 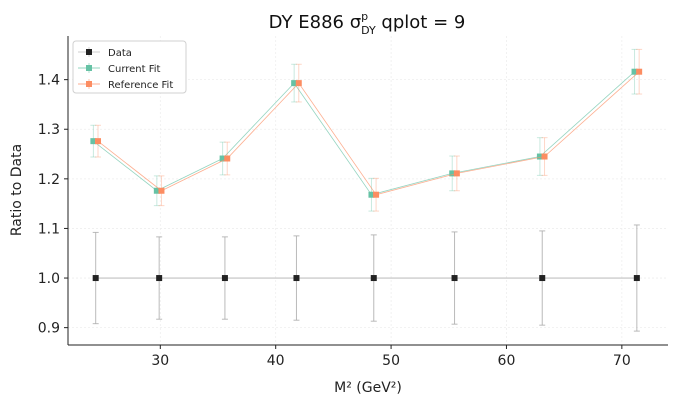 What do you see at coordinates (276, 361) in the screenshot?
I see `x-tick-label: 40` at bounding box center [276, 361].